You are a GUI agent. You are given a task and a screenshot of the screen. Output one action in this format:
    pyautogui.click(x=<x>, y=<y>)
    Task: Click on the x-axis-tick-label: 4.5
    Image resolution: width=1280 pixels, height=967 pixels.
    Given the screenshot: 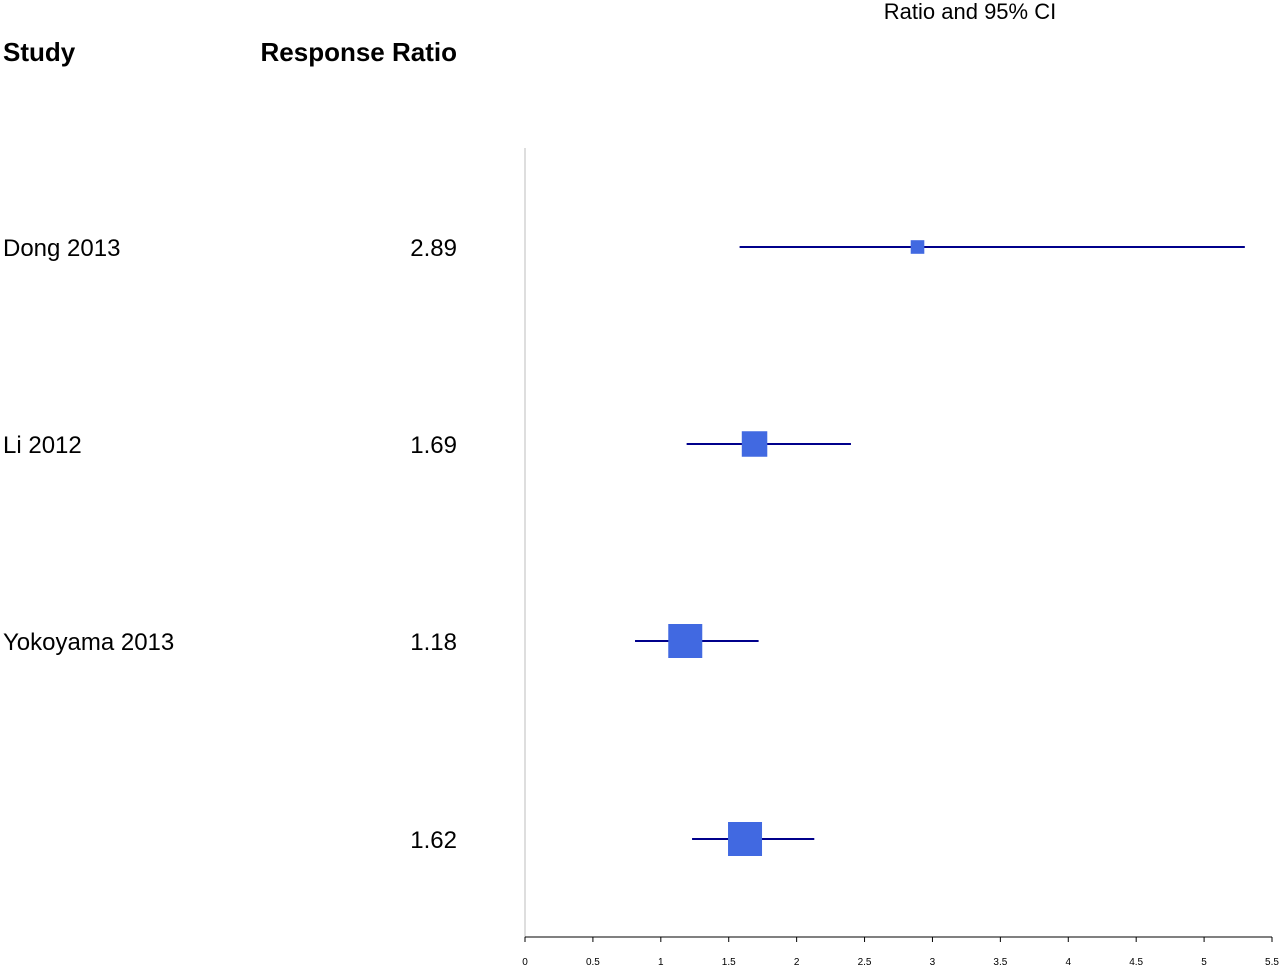 What is the action you would take?
    pyautogui.click(x=1136, y=962)
    